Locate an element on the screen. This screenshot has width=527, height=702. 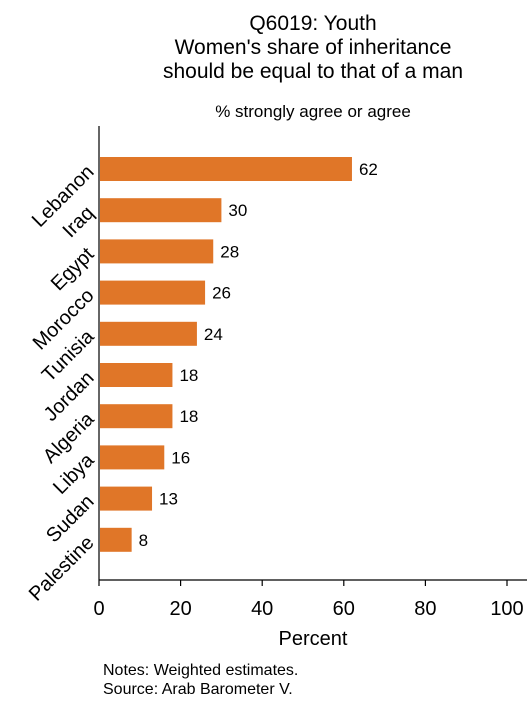
data-label-iraq: 30 is located at coordinates (237, 210).